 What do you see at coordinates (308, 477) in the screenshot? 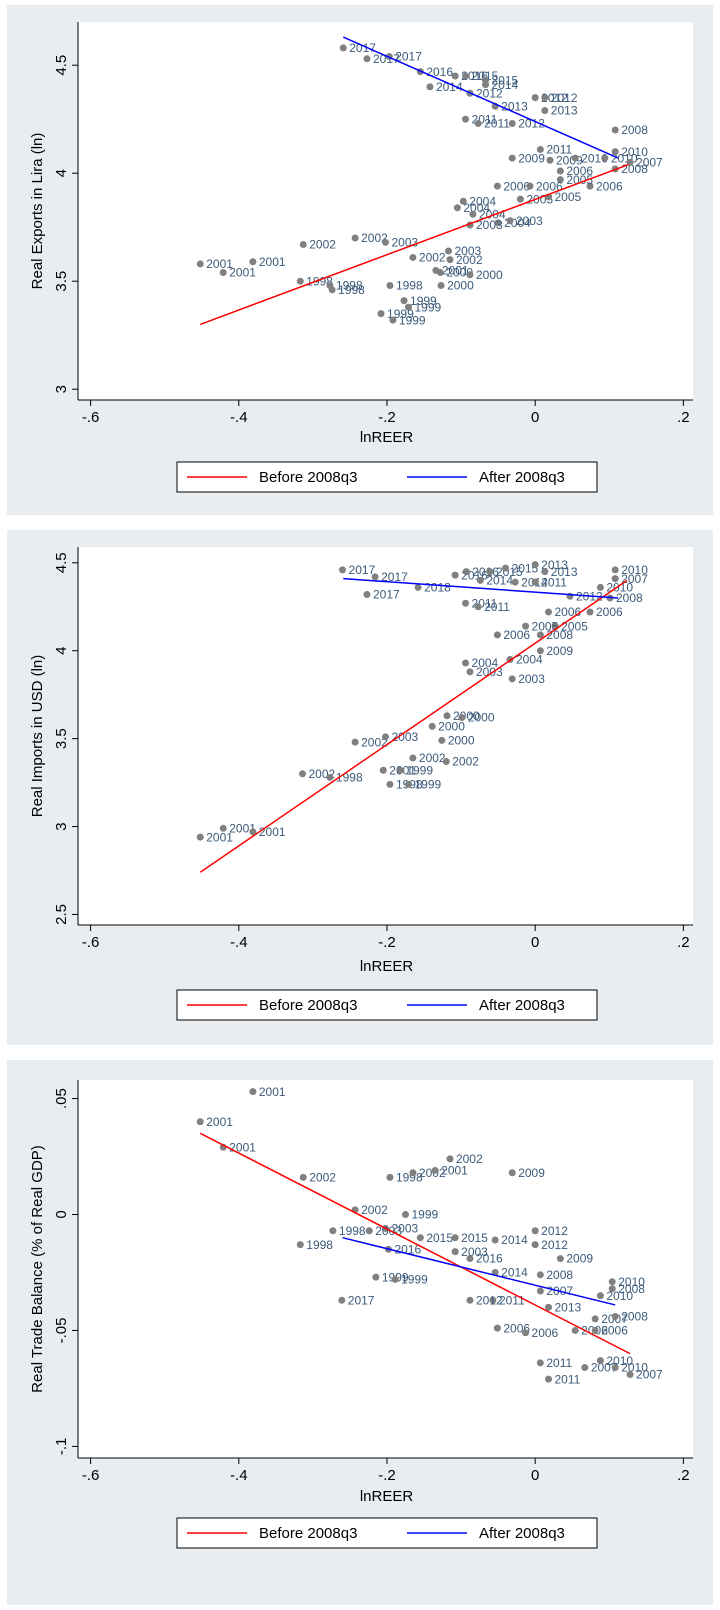
I see `legend-label: Before 2008q3` at bounding box center [308, 477].